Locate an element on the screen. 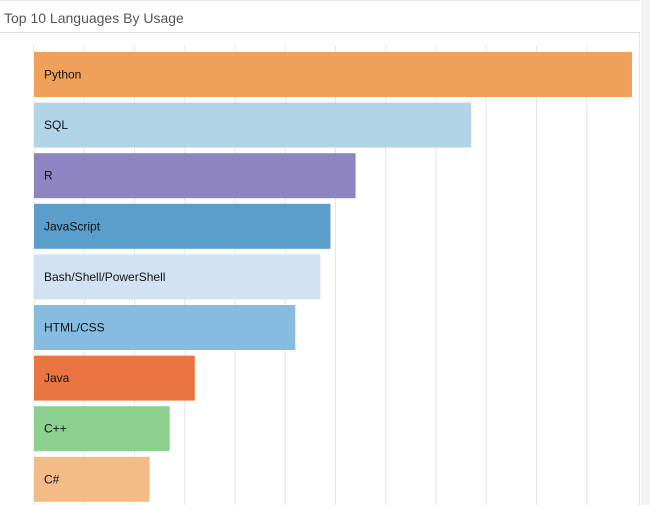 This screenshot has height=505, width=650. bar-label: Python is located at coordinates (62, 75).